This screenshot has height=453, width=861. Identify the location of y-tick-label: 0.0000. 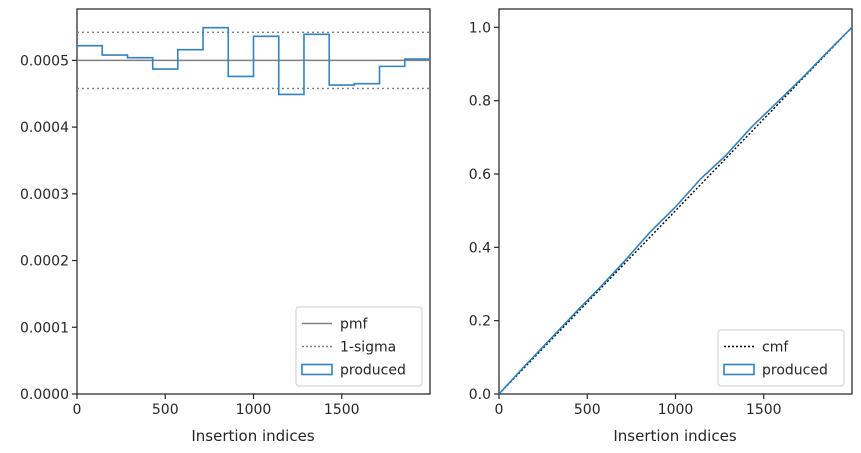
(44, 395).